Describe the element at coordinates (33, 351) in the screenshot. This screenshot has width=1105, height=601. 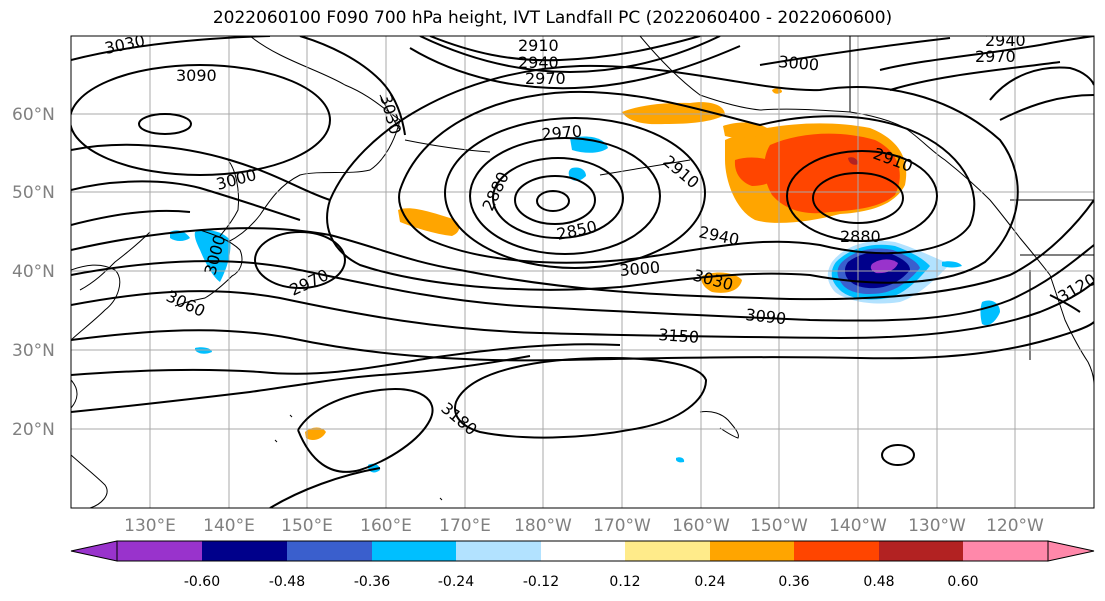
I see `lat-label: 30°N` at that location.